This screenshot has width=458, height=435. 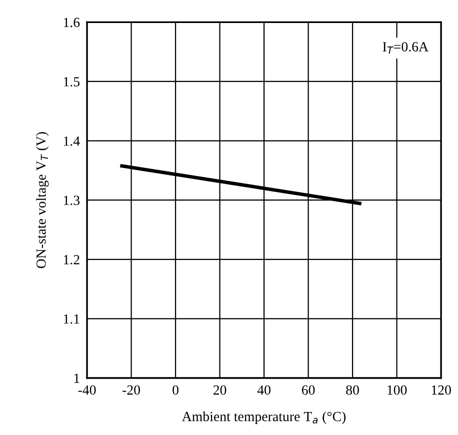 What do you see at coordinates (263, 390) in the screenshot?
I see `x-tick-label: 40` at bounding box center [263, 390].